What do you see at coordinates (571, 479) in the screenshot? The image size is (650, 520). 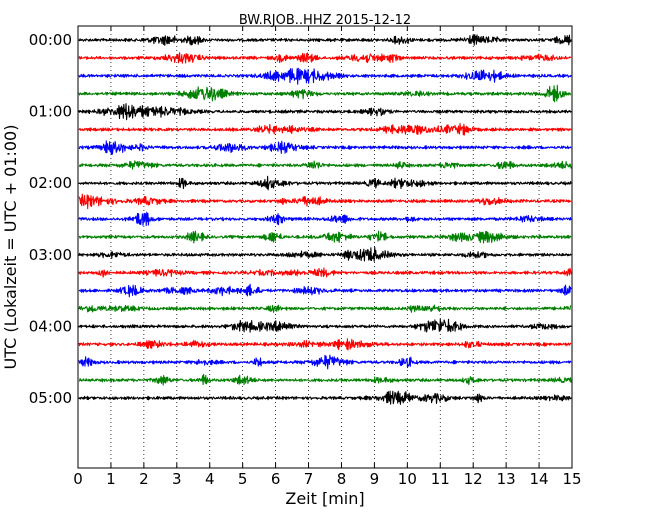 I see `x-tick-label: 15` at bounding box center [571, 479].